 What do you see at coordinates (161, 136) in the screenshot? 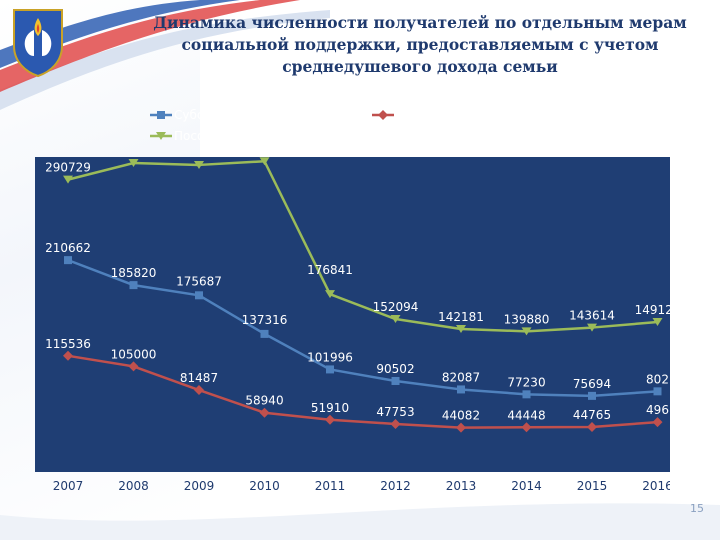
I see `legend-swatch-child` at bounding box center [161, 136].